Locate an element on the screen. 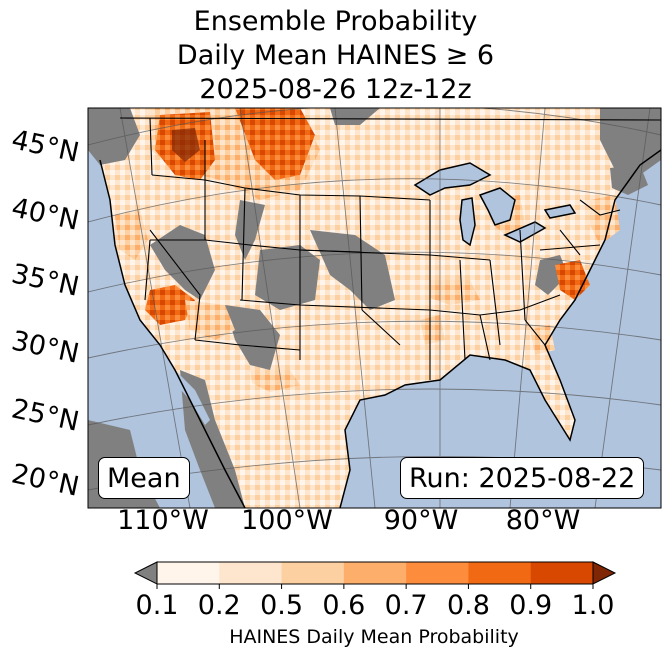 The height and width of the screenshot is (658, 671). colorbar-tick-label: 0.7 is located at coordinates (406, 605).